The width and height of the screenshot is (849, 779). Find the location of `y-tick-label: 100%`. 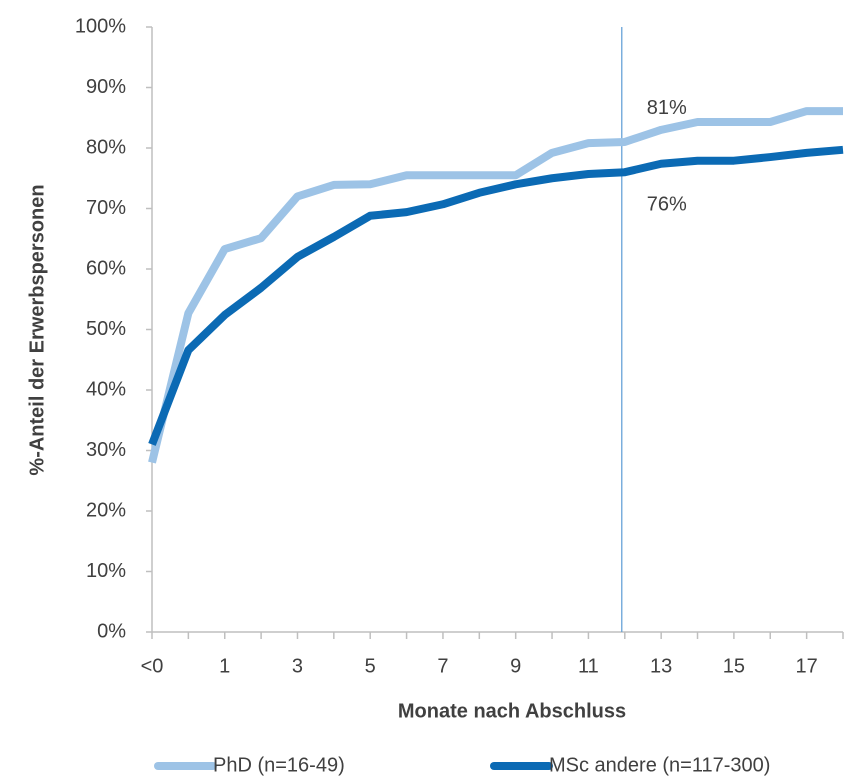

y-tick-label: 100% is located at coordinates (100, 26).